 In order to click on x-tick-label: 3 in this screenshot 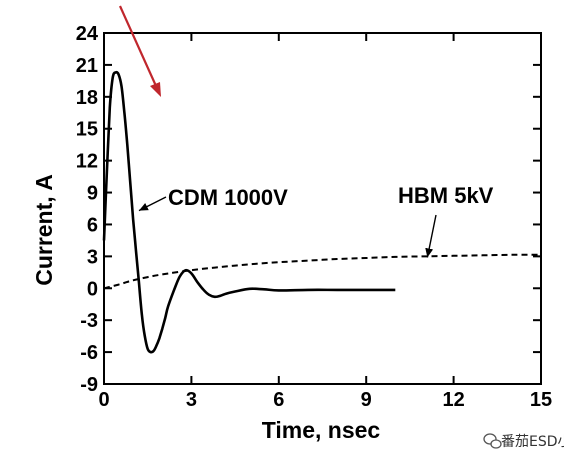, I will do `click(191, 400)`.